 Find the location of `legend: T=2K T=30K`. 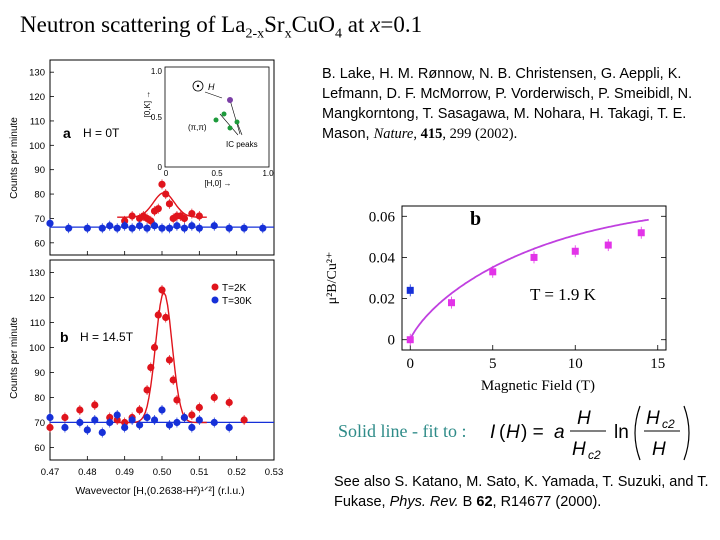

legend: T=2K T=30K is located at coordinates (231, 295).